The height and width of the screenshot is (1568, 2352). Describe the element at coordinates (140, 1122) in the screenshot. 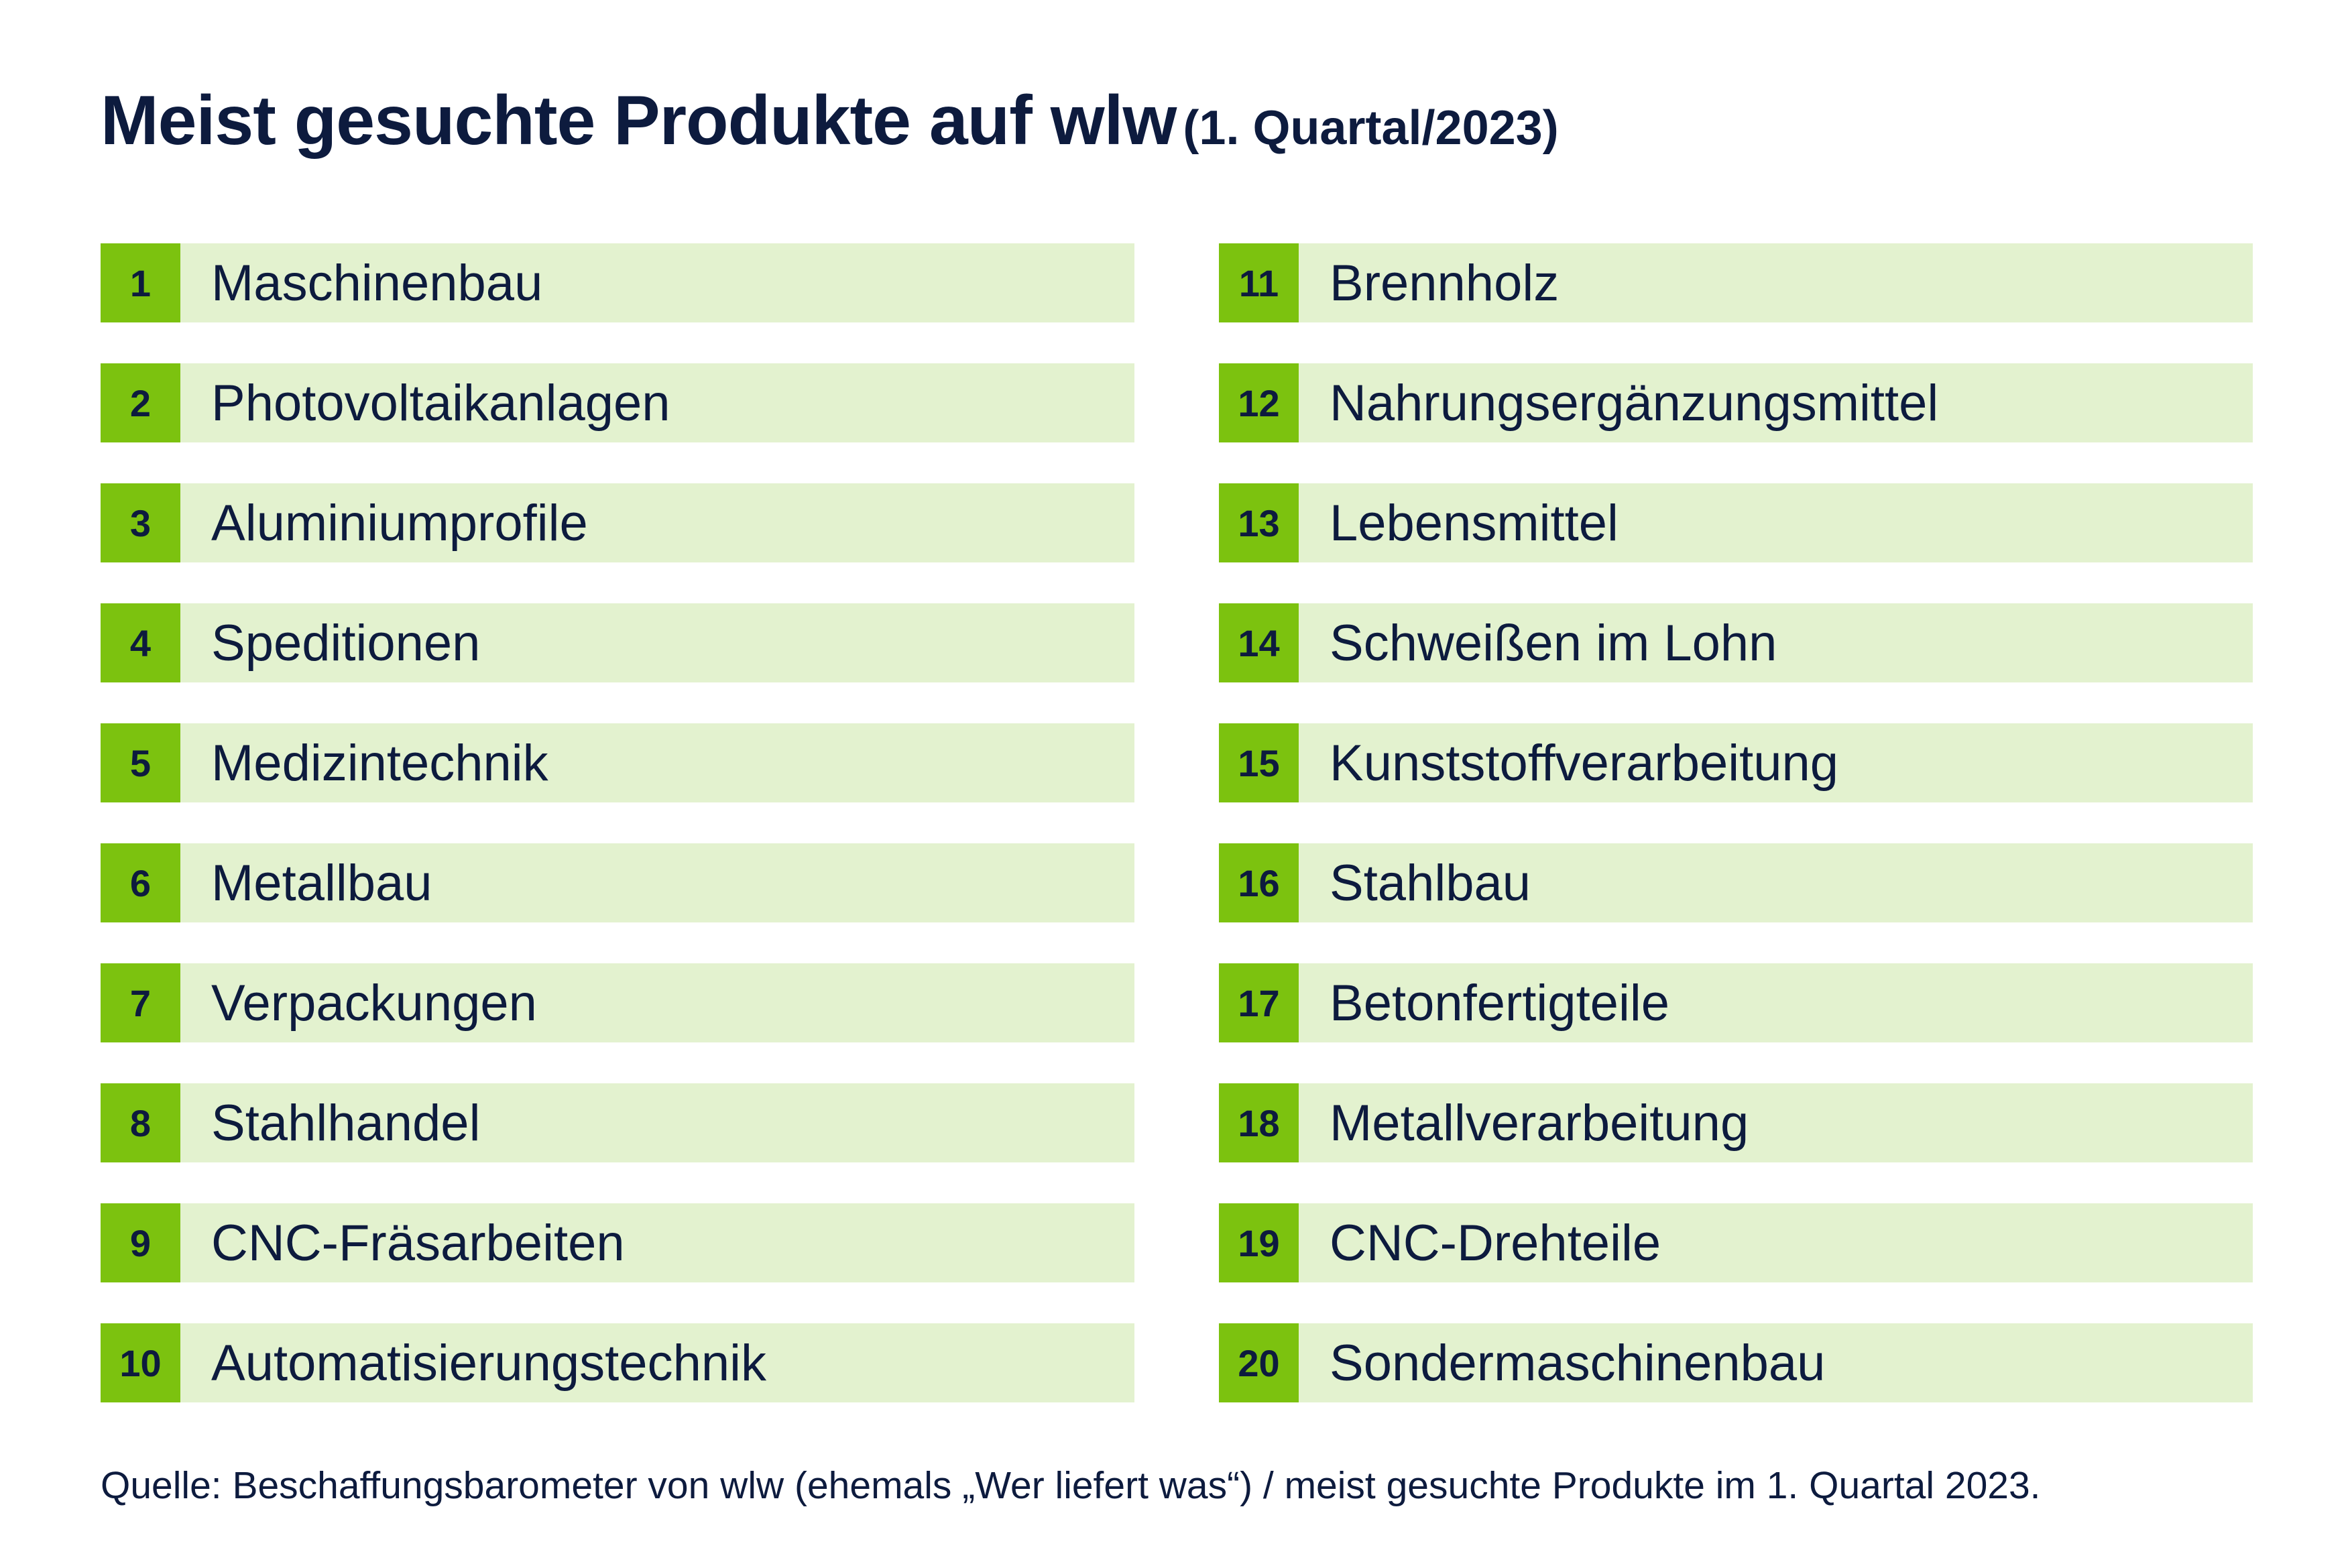

I see `rank-badge: 8` at that location.